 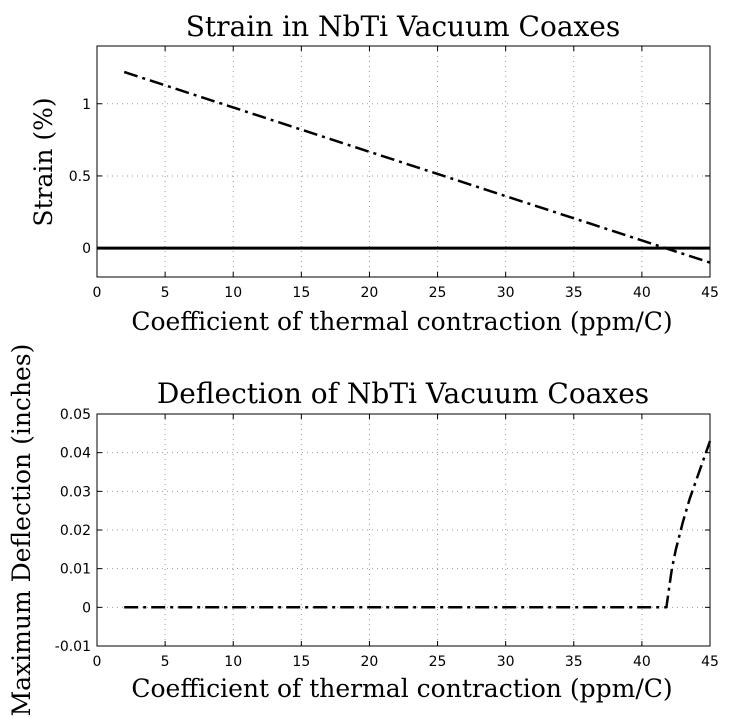 What do you see at coordinates (403, 26) in the screenshot?
I see `strain-chart-title: Strain in NbTi Vacuum Coaxes` at bounding box center [403, 26].